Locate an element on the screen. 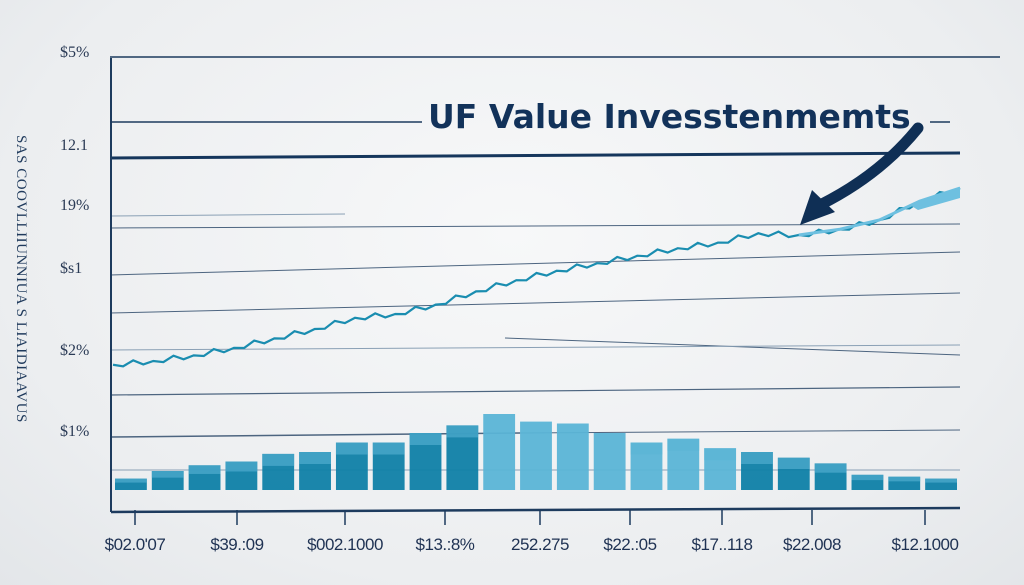  y-axis-label: SAS COOVLLIIUNNIUA S LIAIDIAAVUS is located at coordinates (21, 279).